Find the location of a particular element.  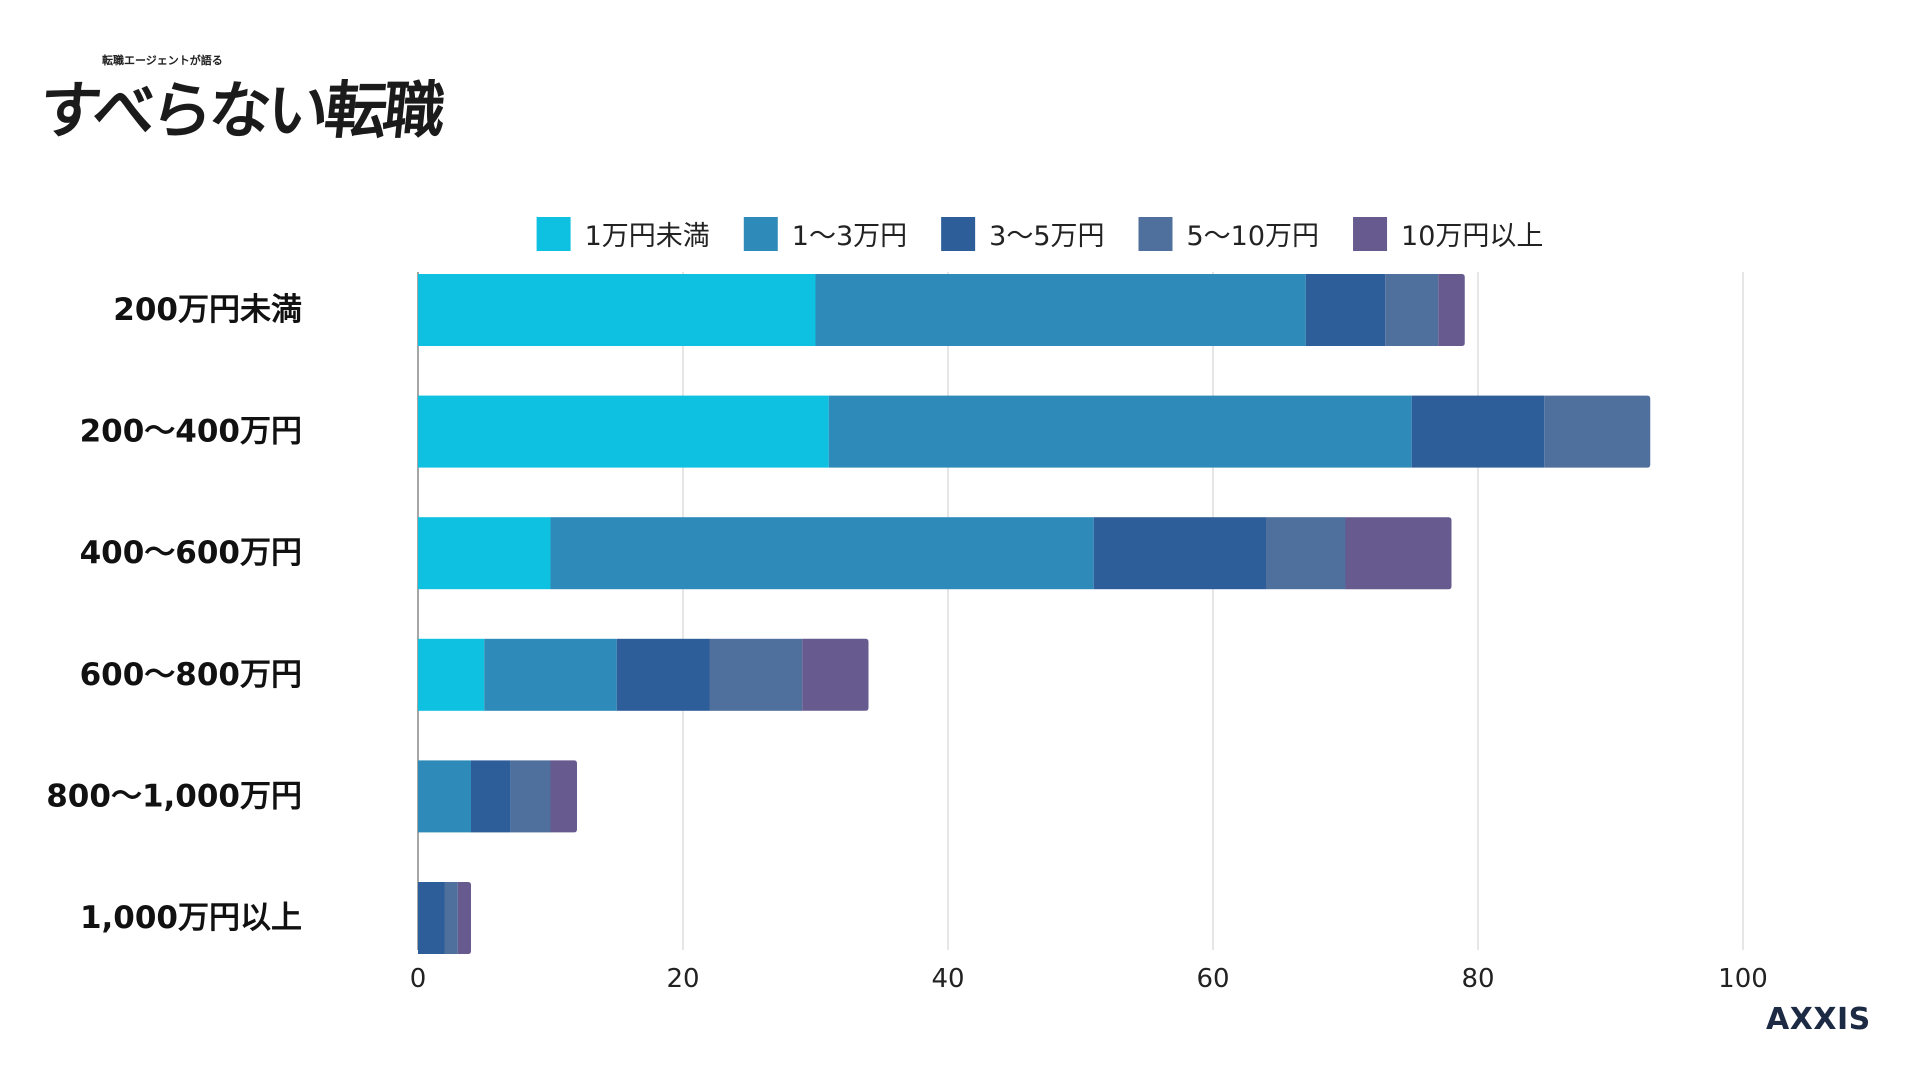

category-label: 1,000万円以上 is located at coordinates (191, 918).